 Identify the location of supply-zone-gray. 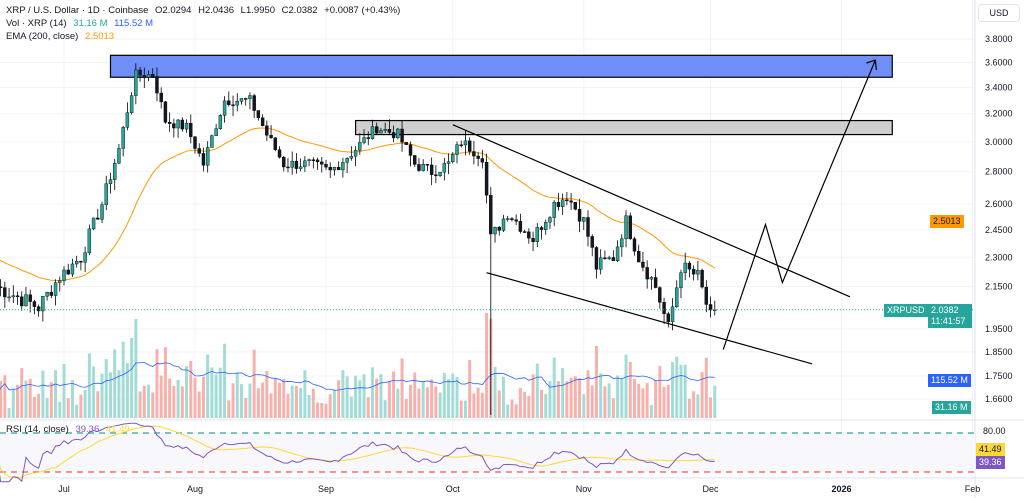
(623, 127).